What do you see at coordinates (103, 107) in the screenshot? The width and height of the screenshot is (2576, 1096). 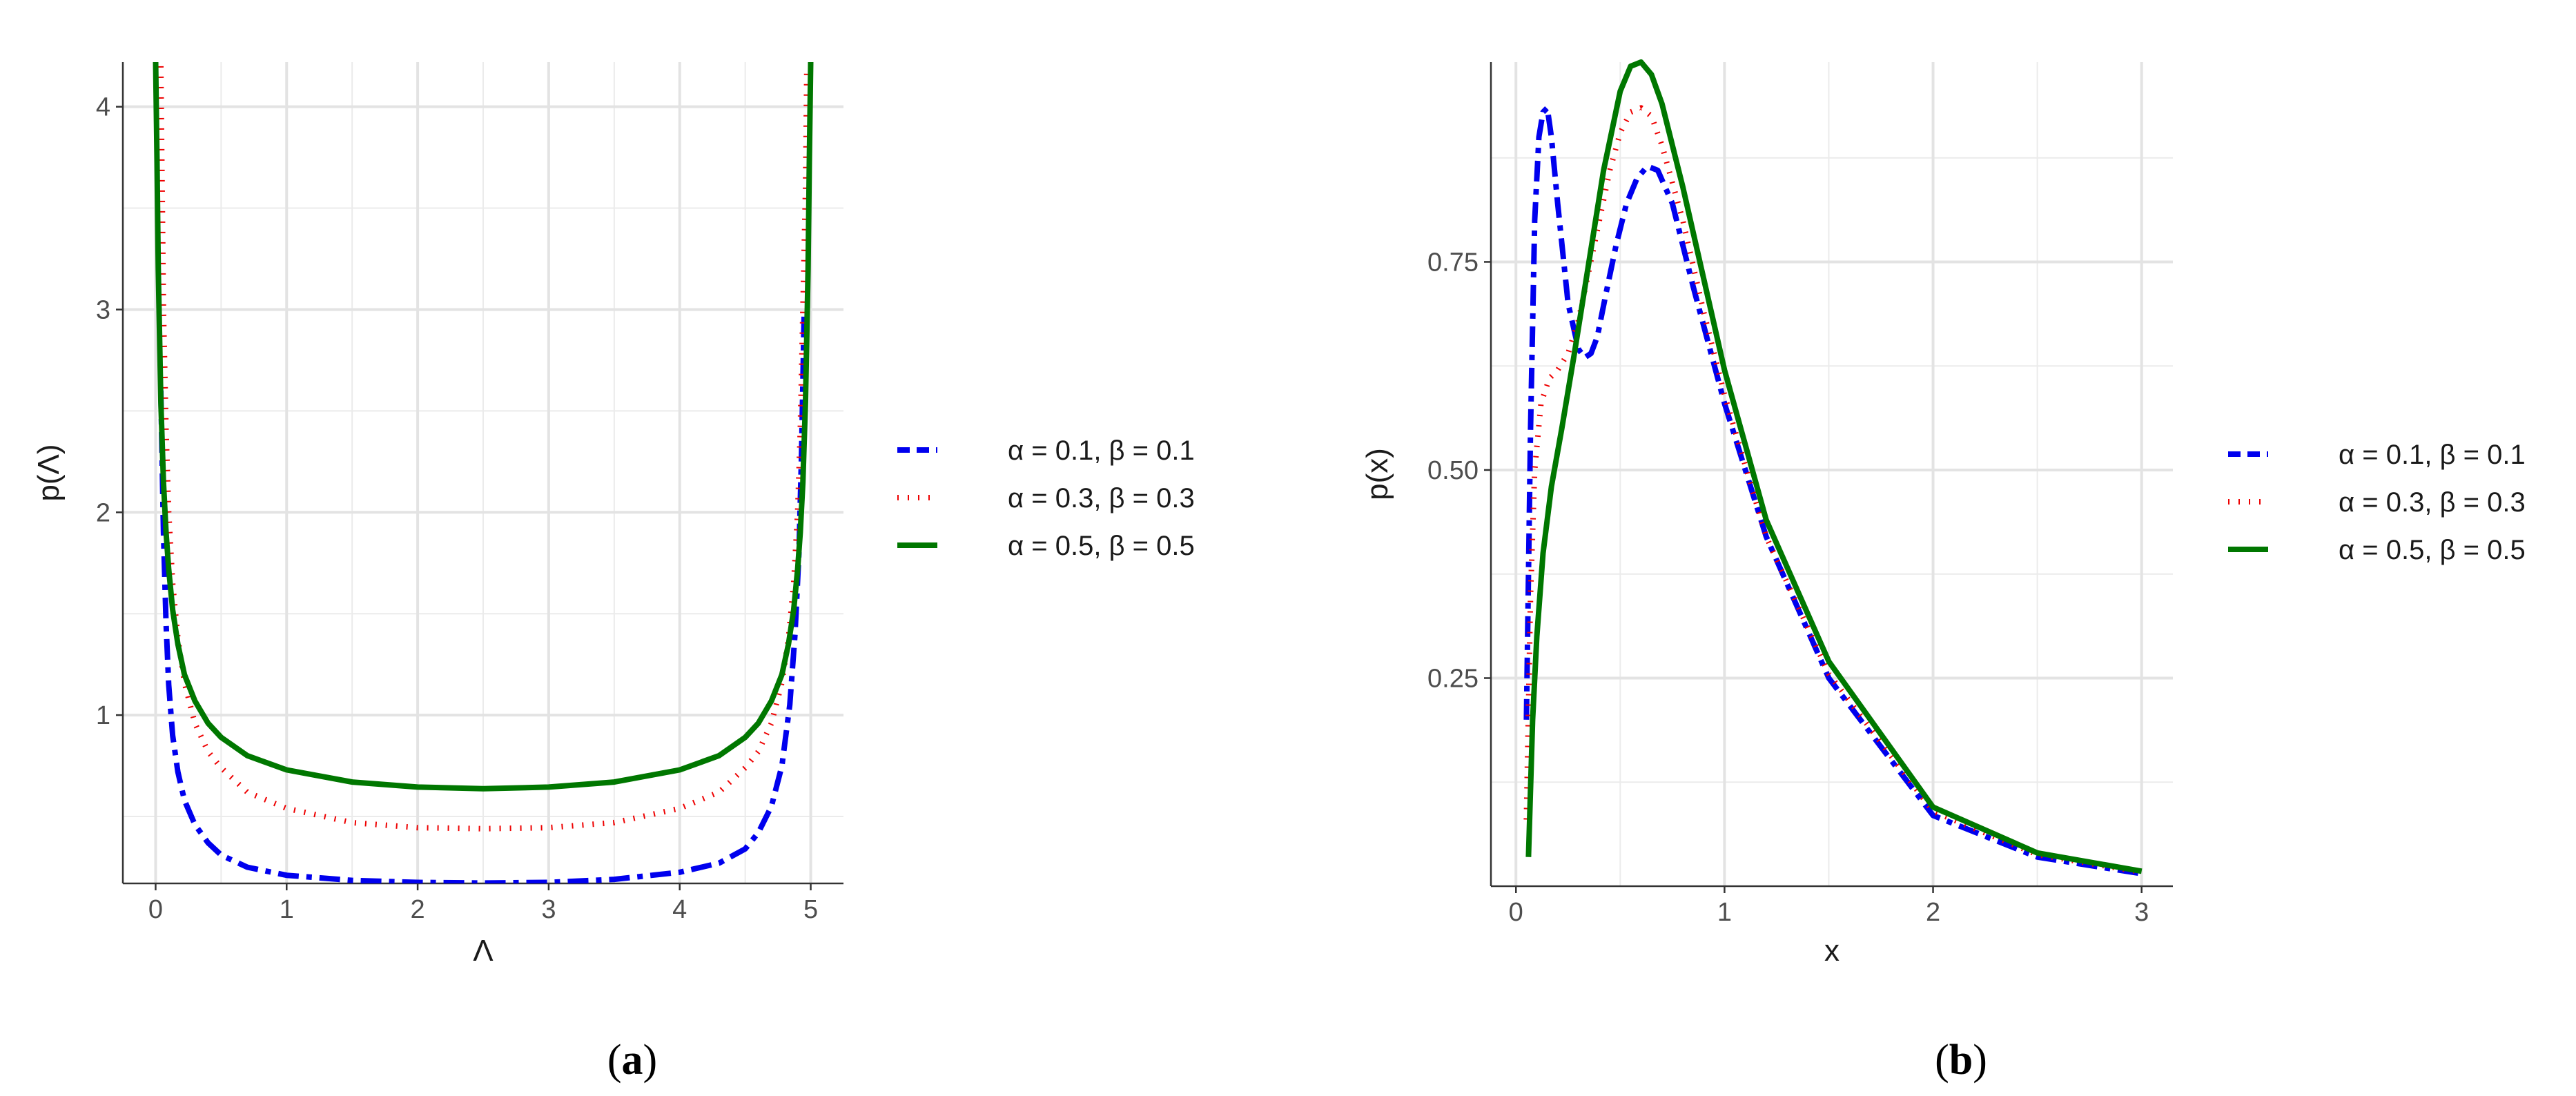 I see `y-tick-label: 4` at bounding box center [103, 107].